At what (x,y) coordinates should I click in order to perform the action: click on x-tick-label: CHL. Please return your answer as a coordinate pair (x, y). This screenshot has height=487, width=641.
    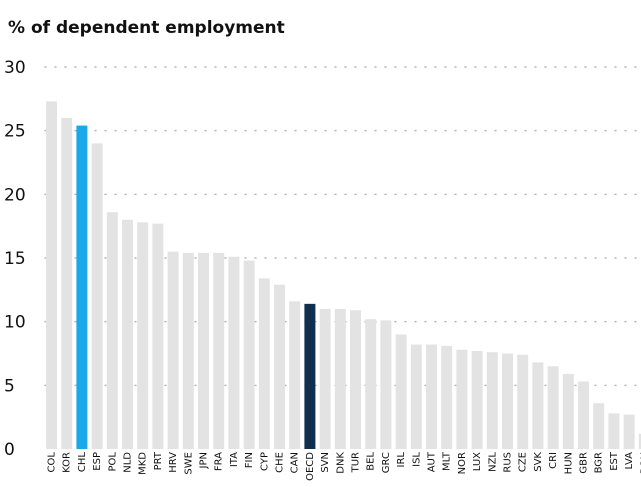
    Looking at the image, I should click on (82, 462).